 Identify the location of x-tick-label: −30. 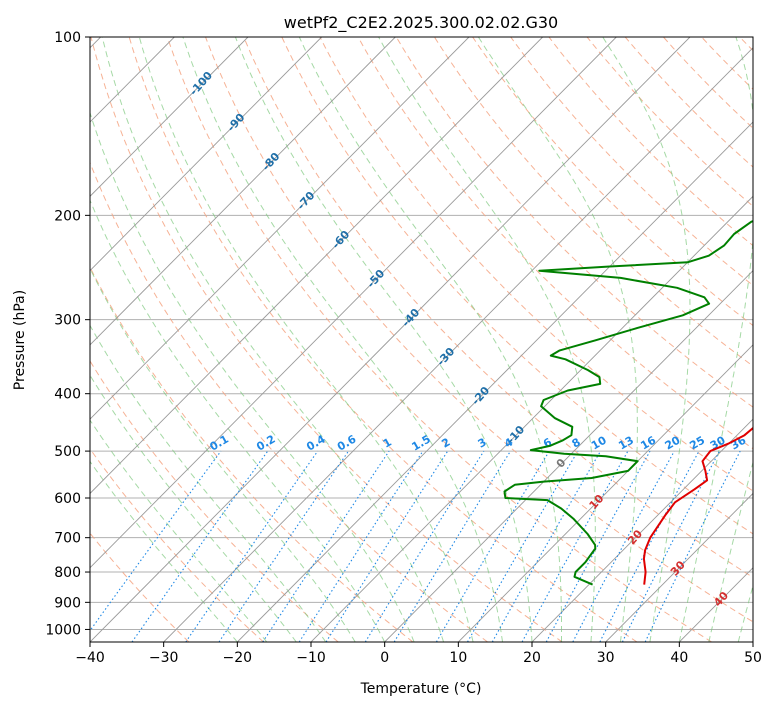
(164, 658).